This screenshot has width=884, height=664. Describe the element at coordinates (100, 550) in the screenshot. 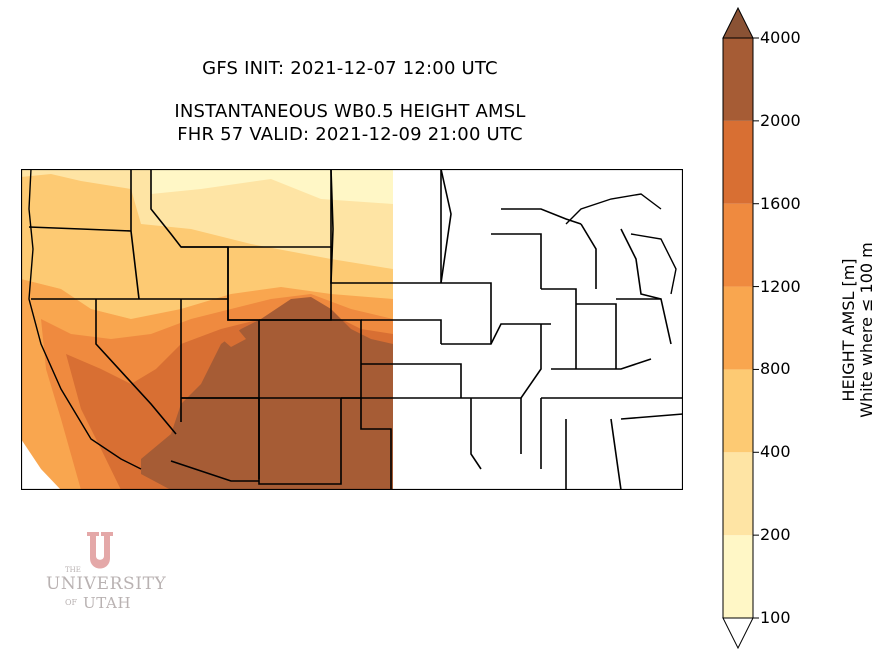

I see `block-u-icon` at that location.